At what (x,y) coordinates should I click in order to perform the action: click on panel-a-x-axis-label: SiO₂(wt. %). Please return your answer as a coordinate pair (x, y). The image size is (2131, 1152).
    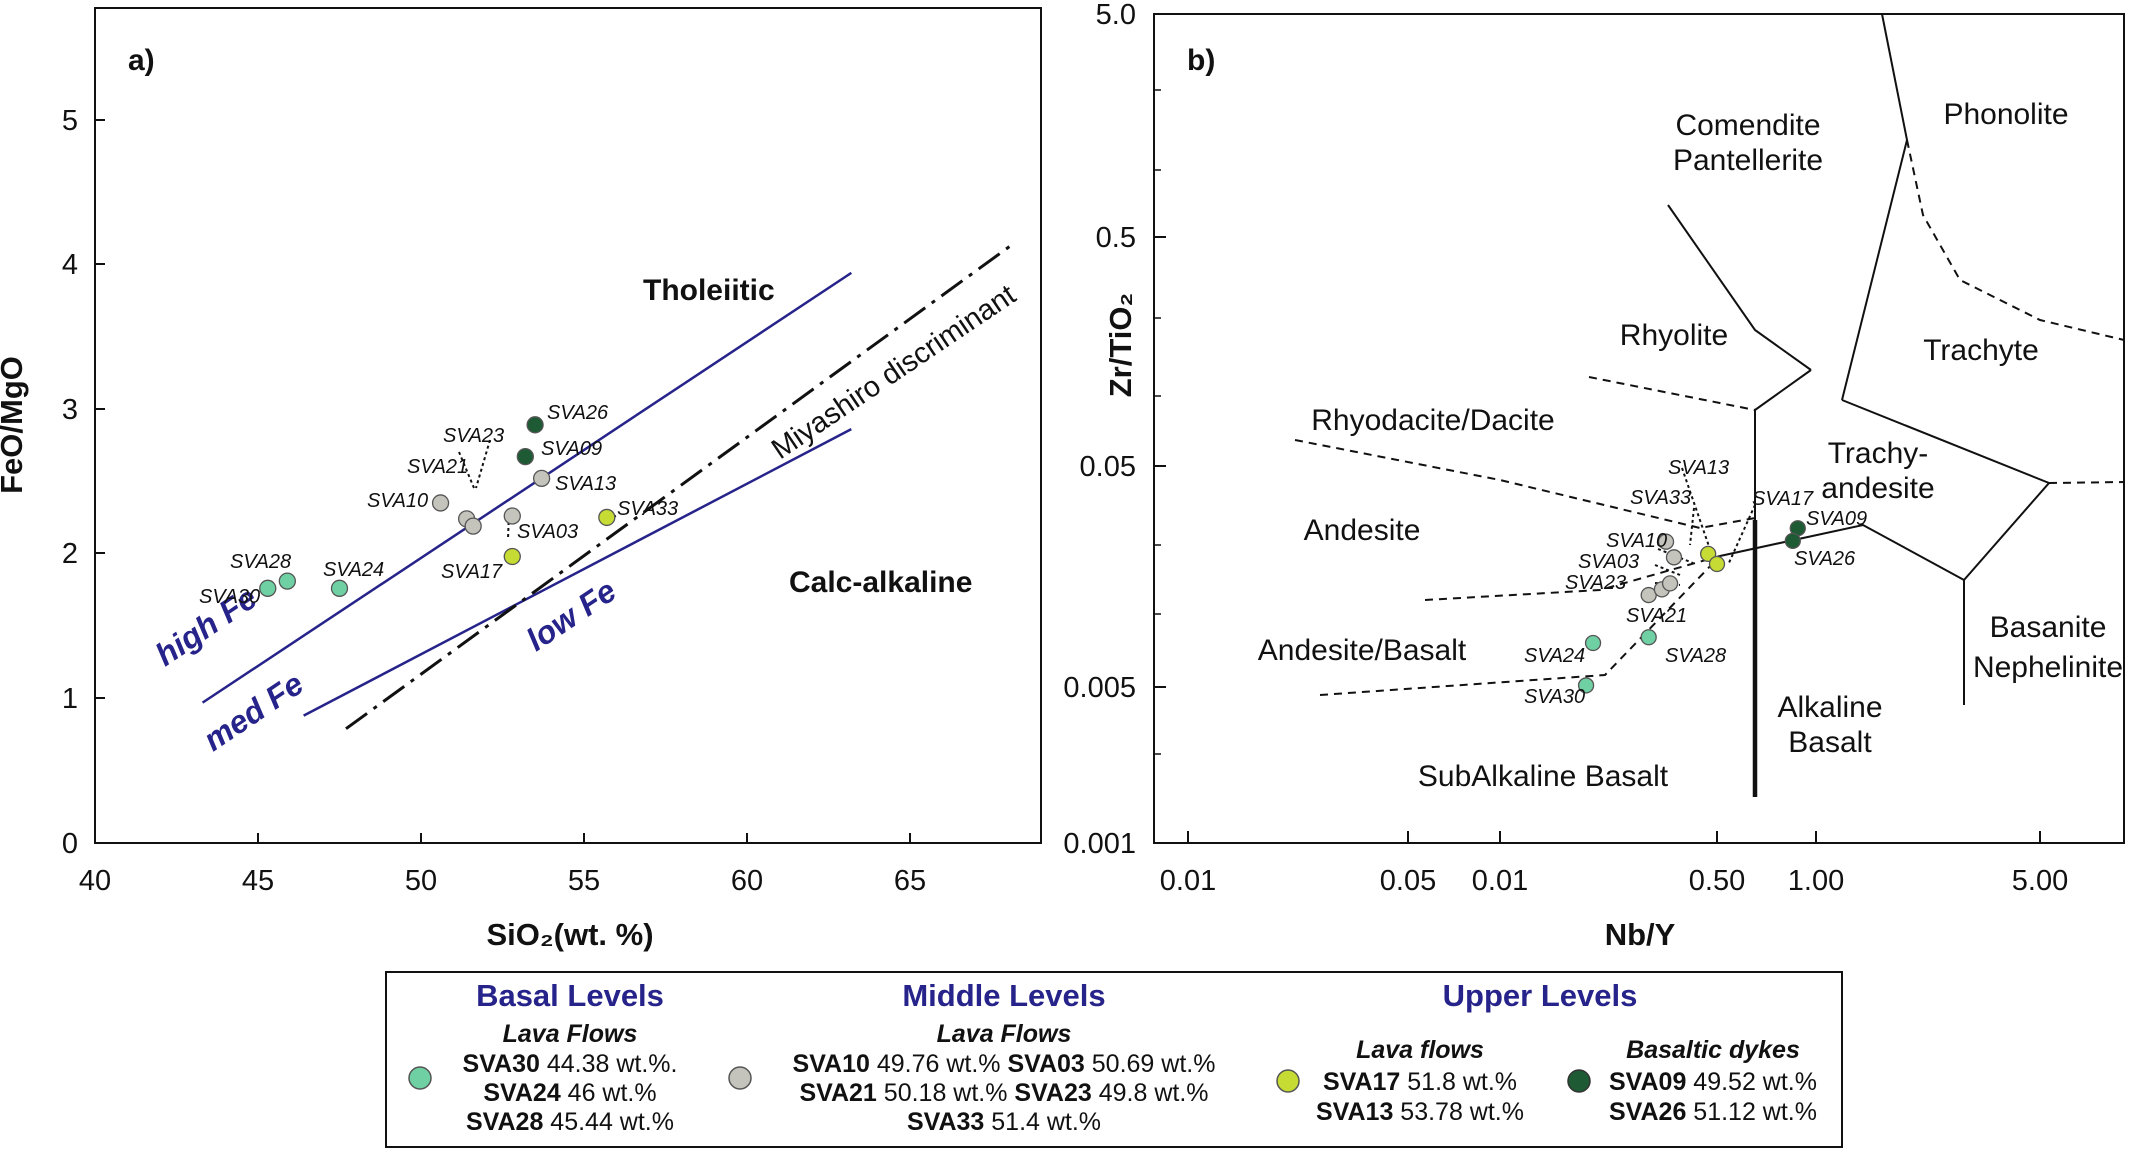
    Looking at the image, I should click on (569, 934).